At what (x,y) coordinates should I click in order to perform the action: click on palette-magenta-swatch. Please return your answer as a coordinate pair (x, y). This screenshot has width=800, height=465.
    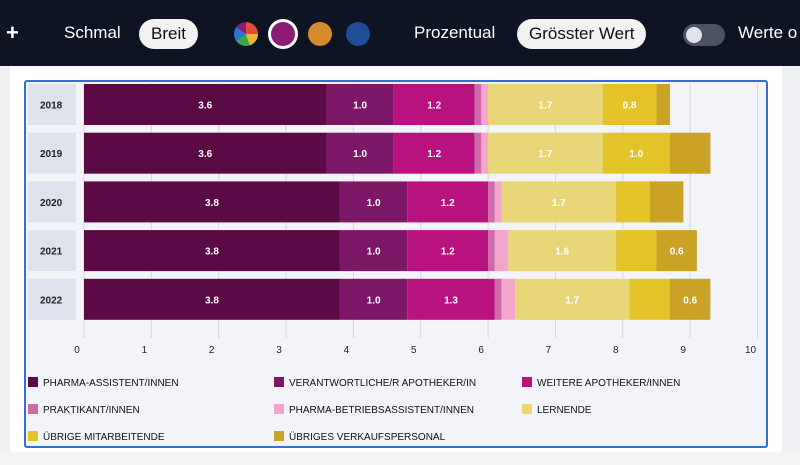
    Looking at the image, I should click on (283, 34).